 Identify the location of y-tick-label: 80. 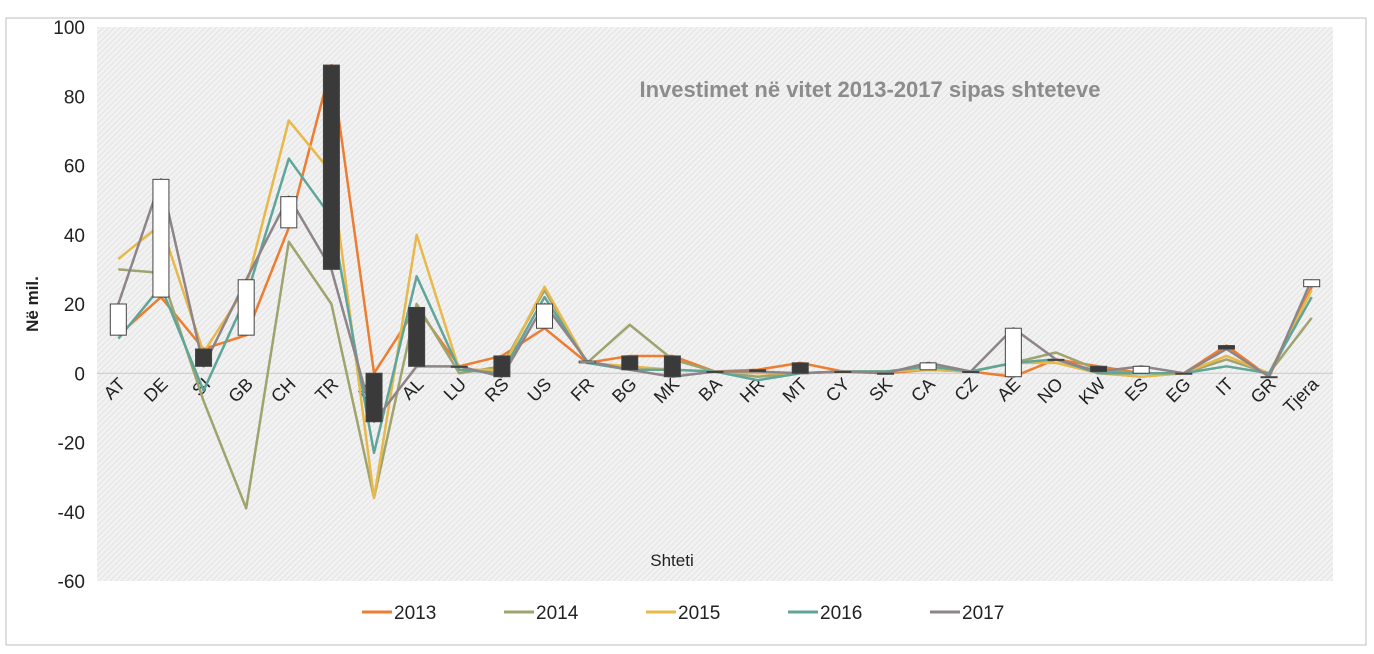
(74, 97).